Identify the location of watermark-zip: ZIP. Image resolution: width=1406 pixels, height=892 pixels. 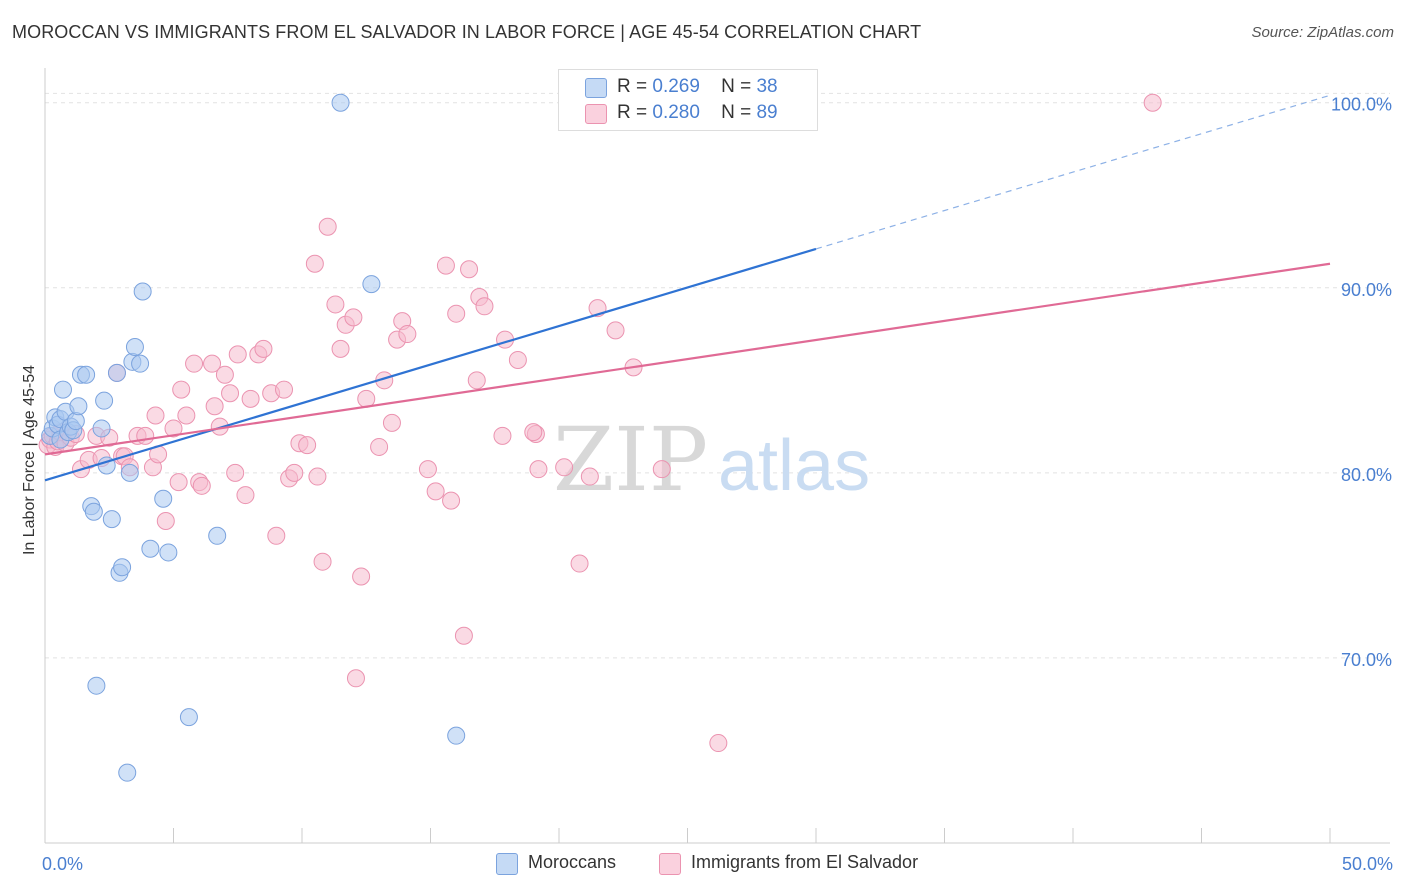
(630, 459).